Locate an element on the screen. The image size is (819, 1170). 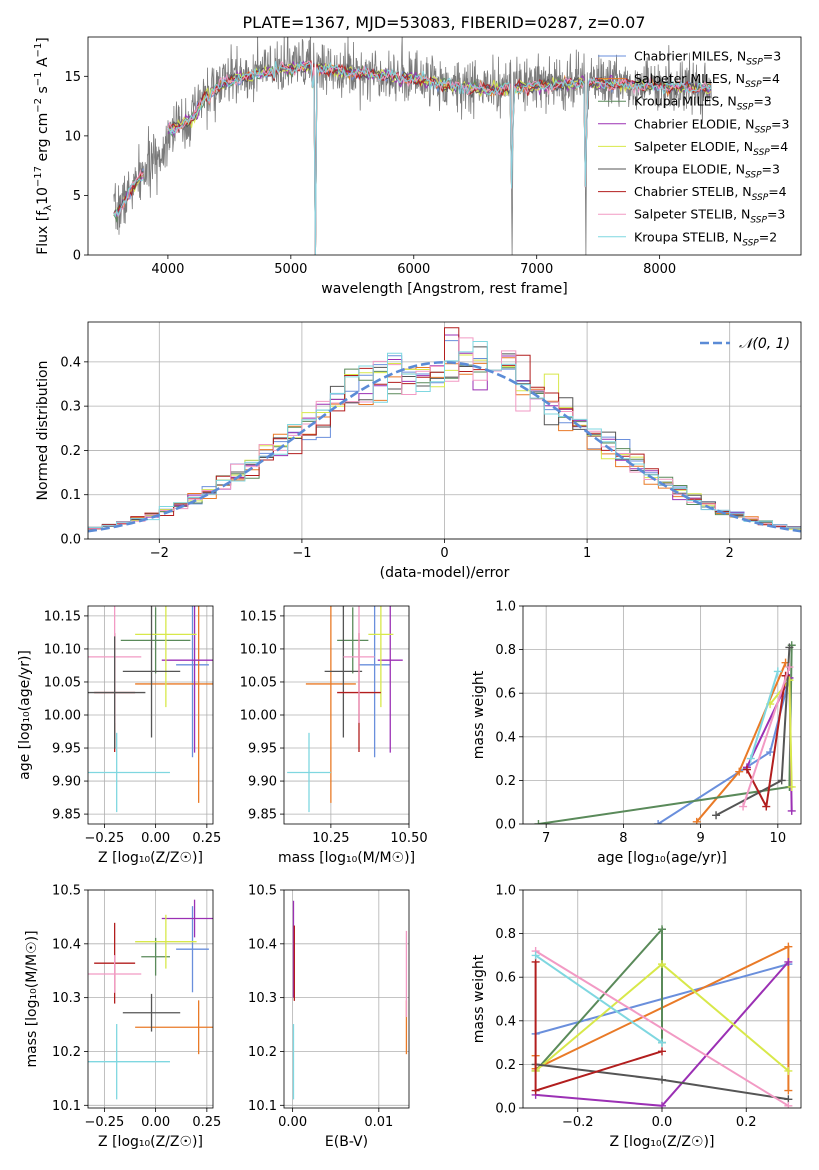
y-tick-label: 15 is located at coordinates (72, 77).